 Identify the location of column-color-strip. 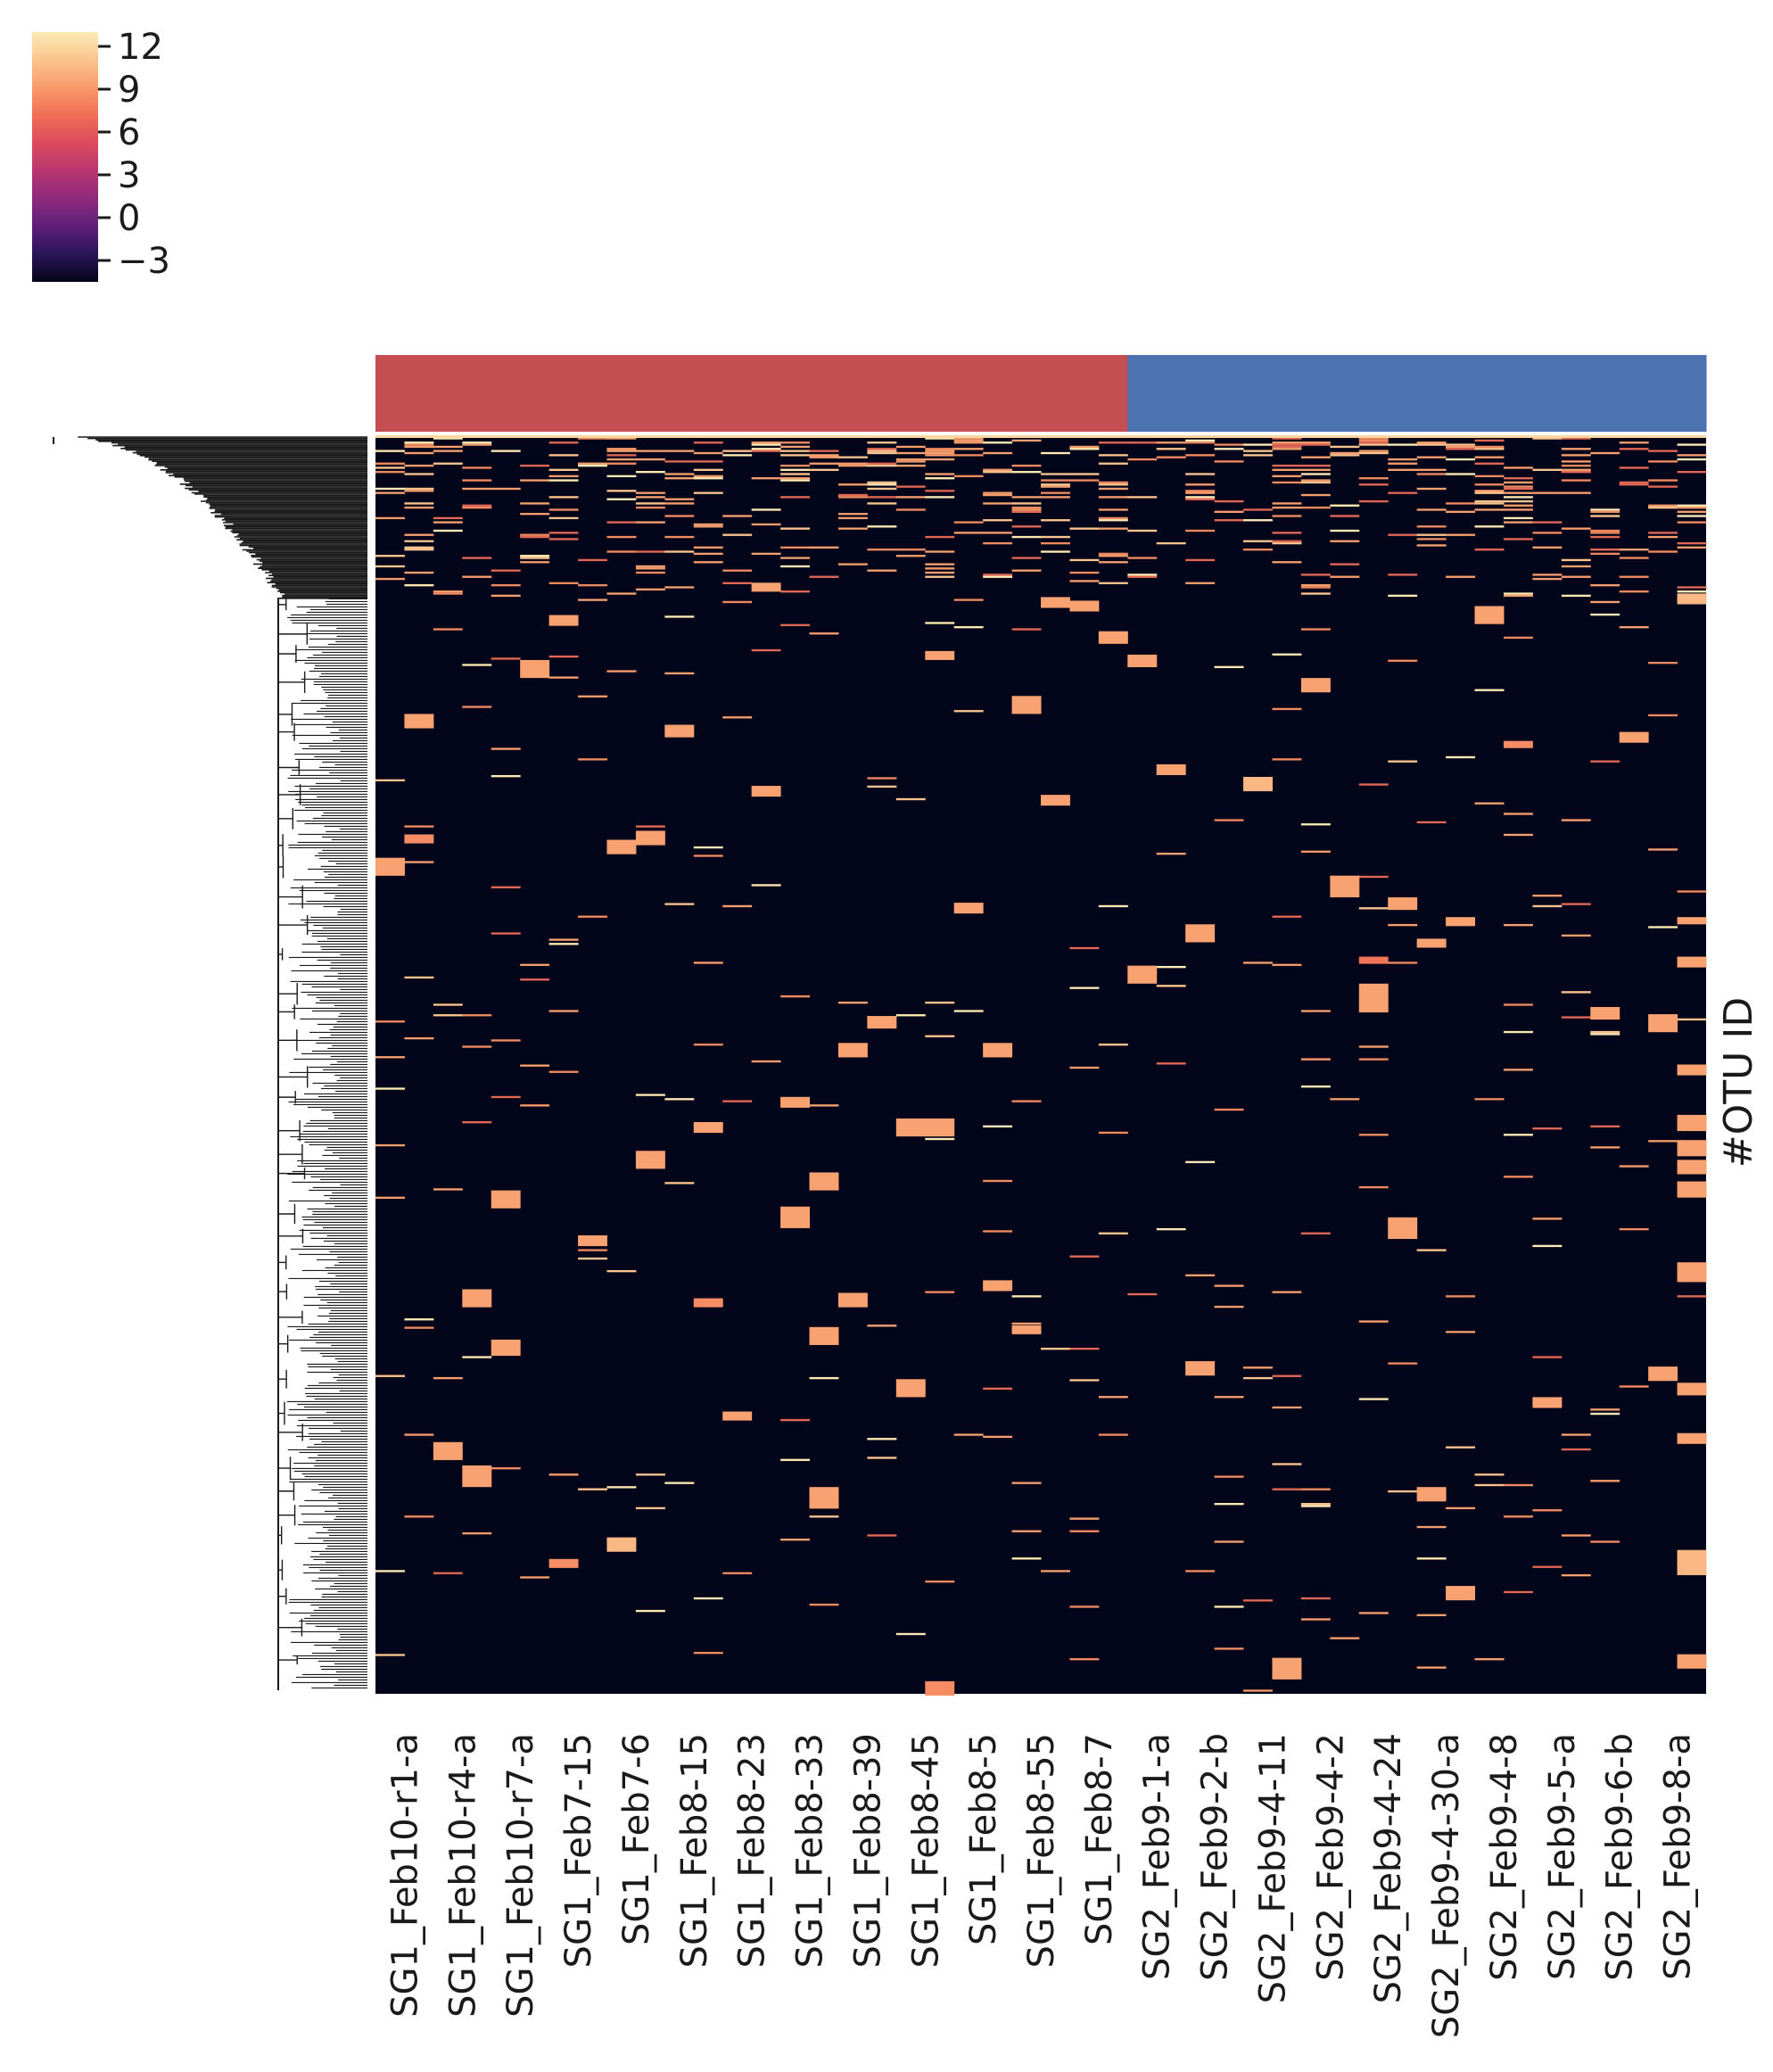
(1041, 393).